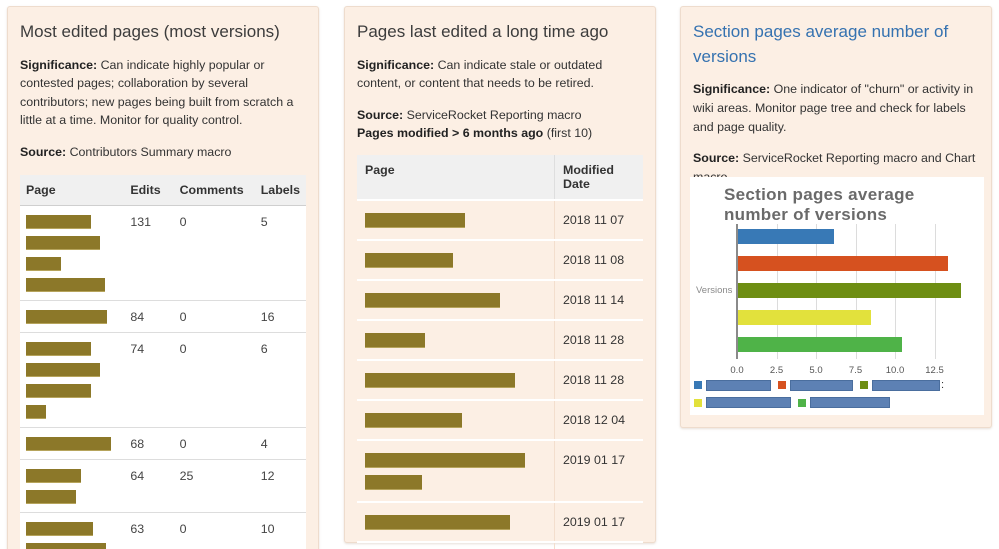 This screenshot has height=549, width=999. Describe the element at coordinates (149, 443) in the screenshot. I see `edits-cell: 68` at that location.